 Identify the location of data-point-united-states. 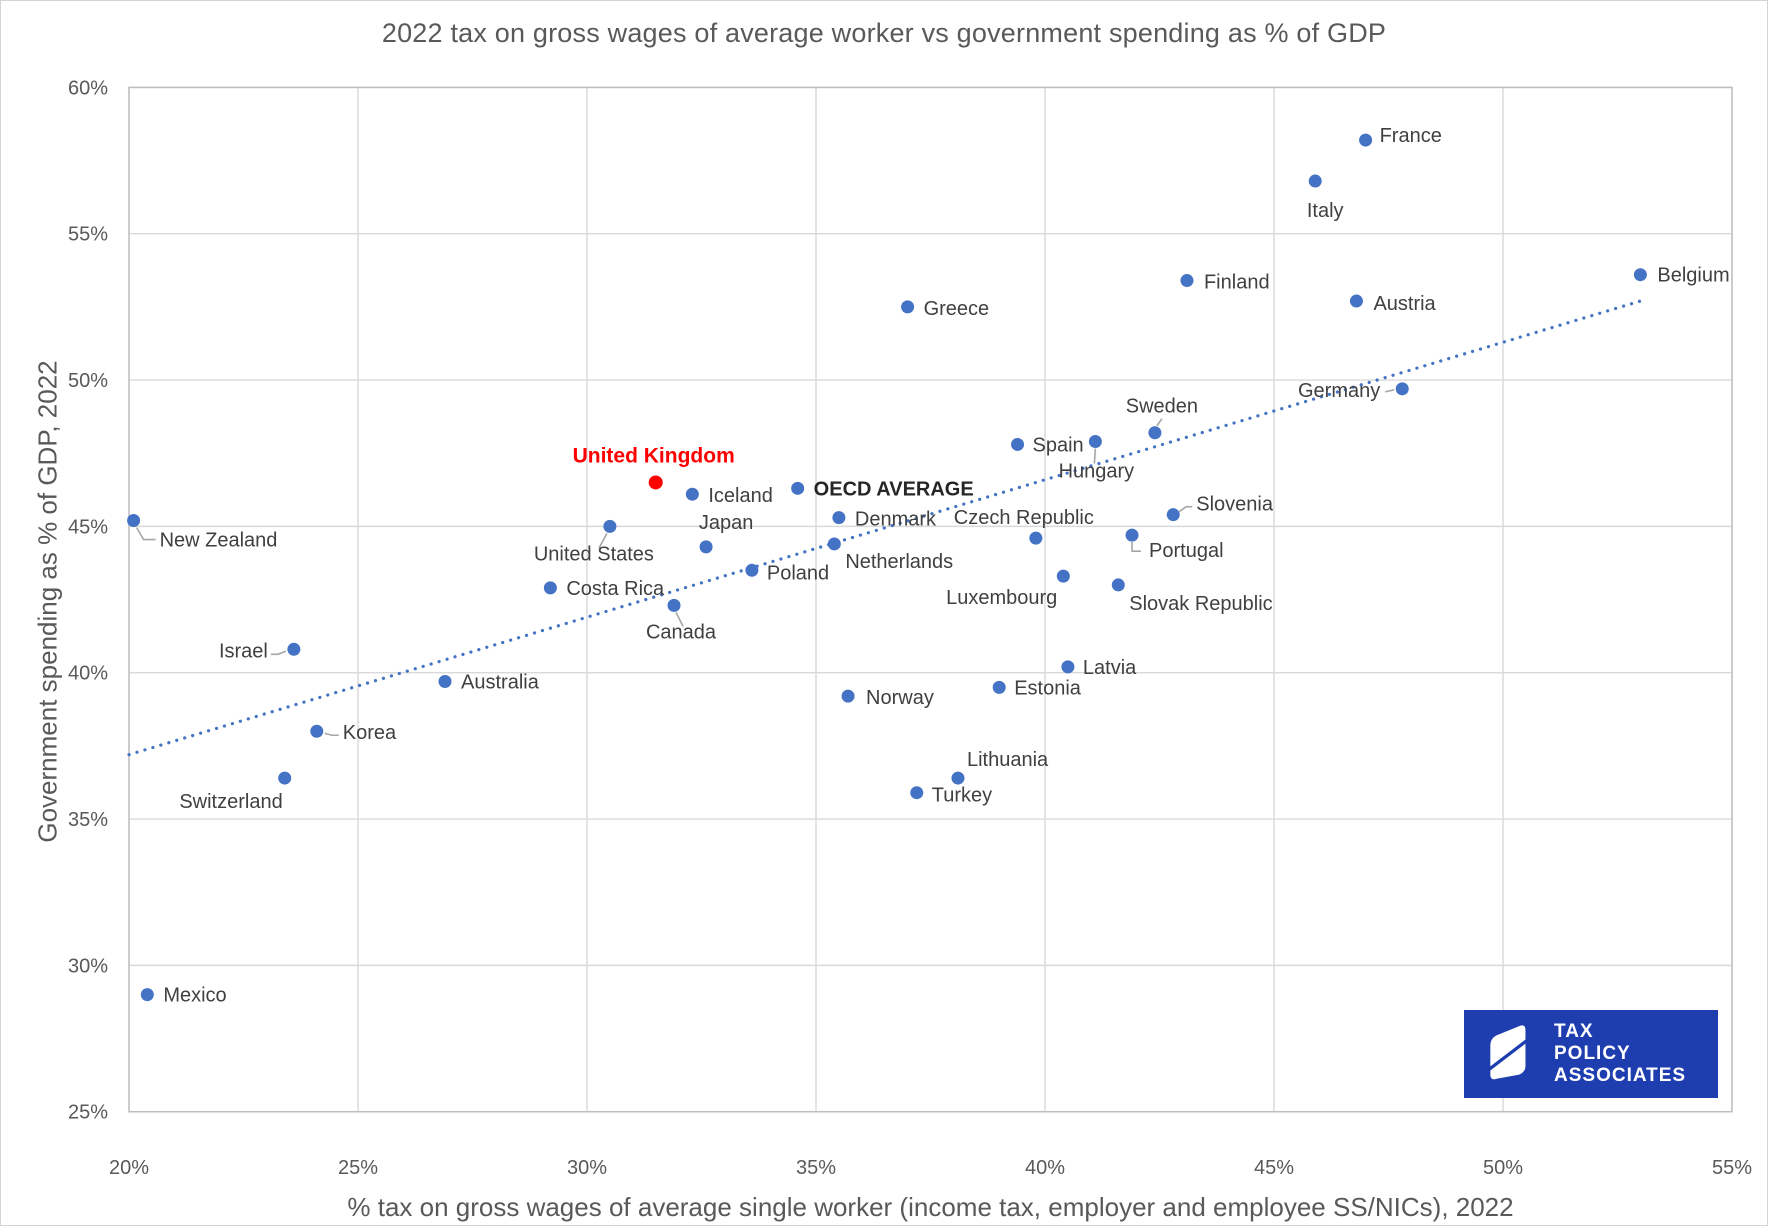
(610, 526).